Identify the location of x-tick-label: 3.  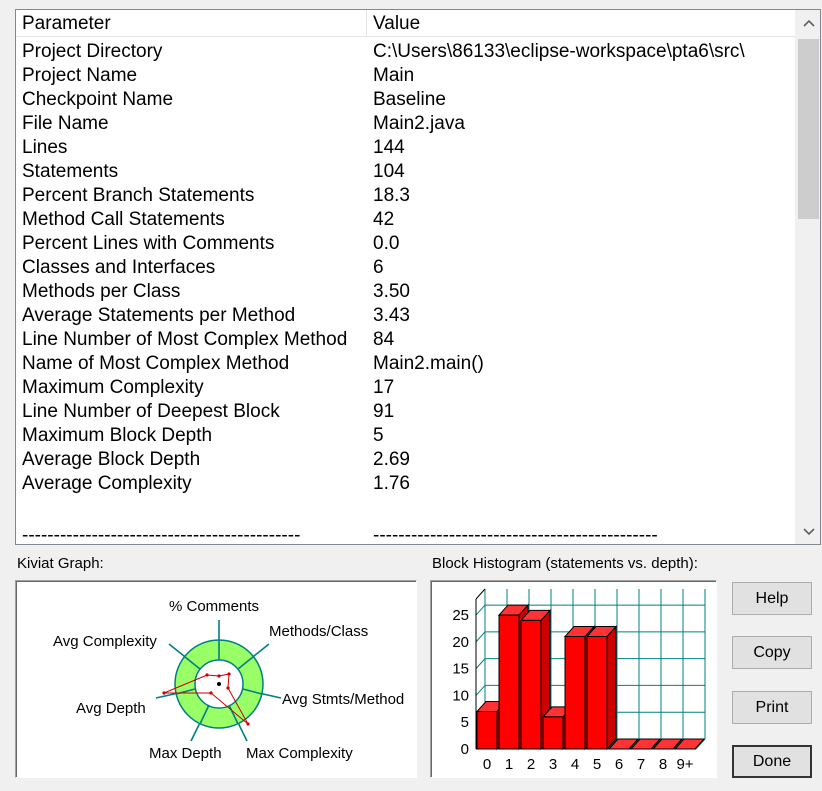
(553, 764).